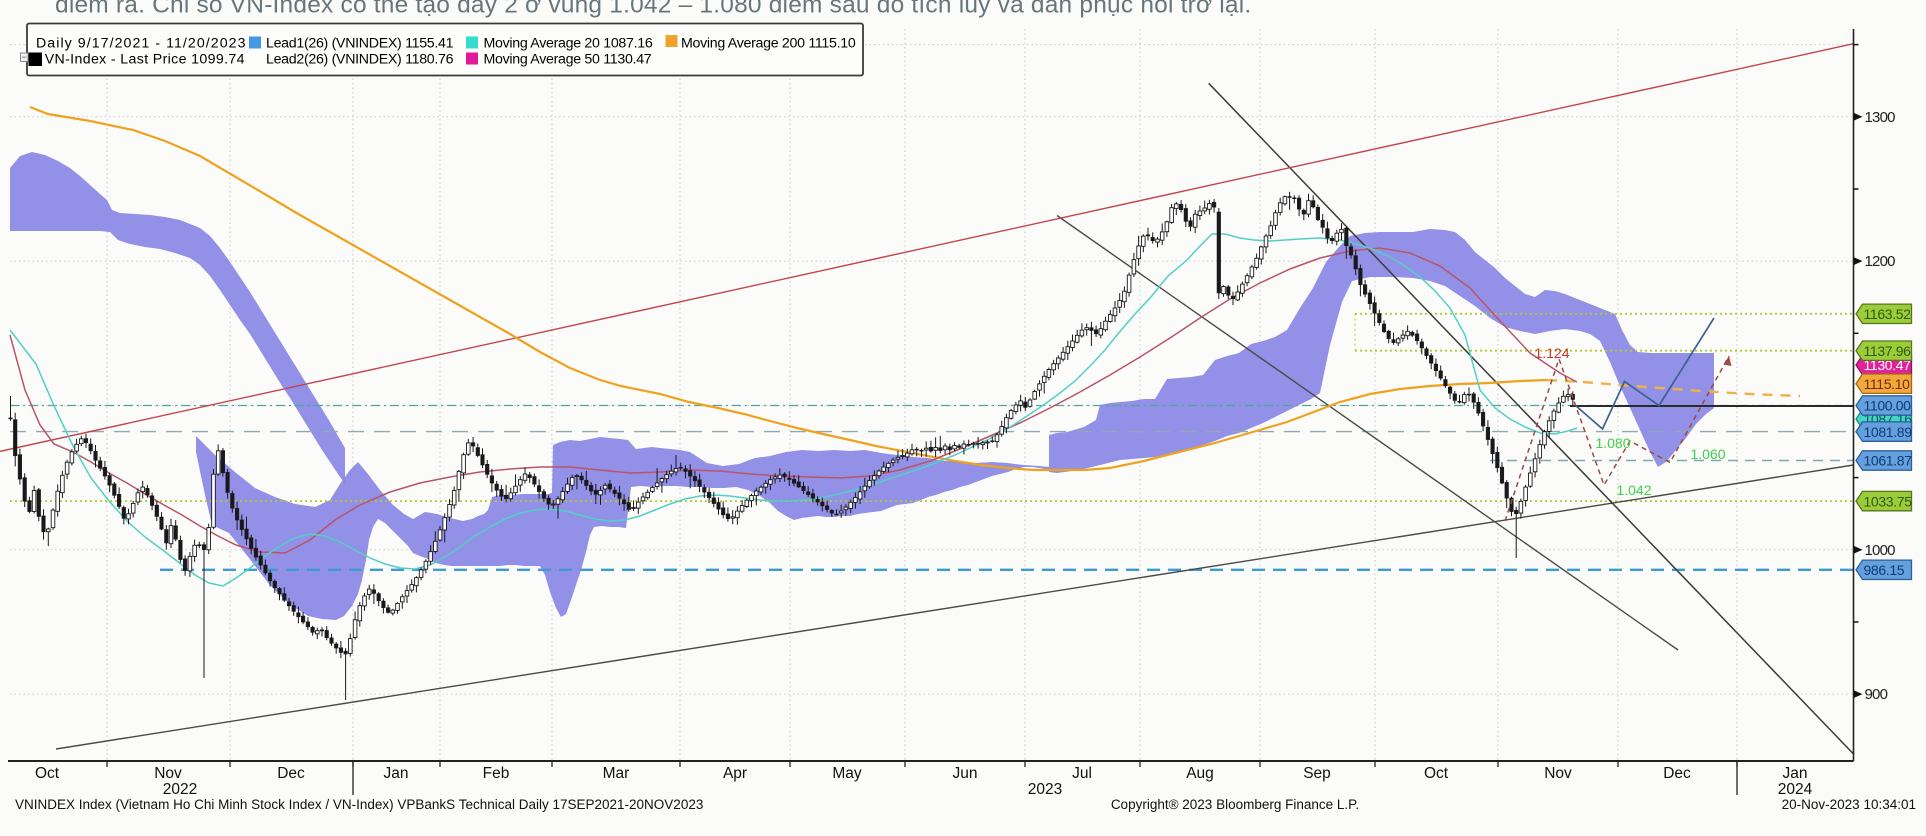 The width and height of the screenshot is (1926, 836). Describe the element at coordinates (141, 43) in the screenshot. I see `svg-text: Daily 9/17/2021 - 11/20/2023` at that location.